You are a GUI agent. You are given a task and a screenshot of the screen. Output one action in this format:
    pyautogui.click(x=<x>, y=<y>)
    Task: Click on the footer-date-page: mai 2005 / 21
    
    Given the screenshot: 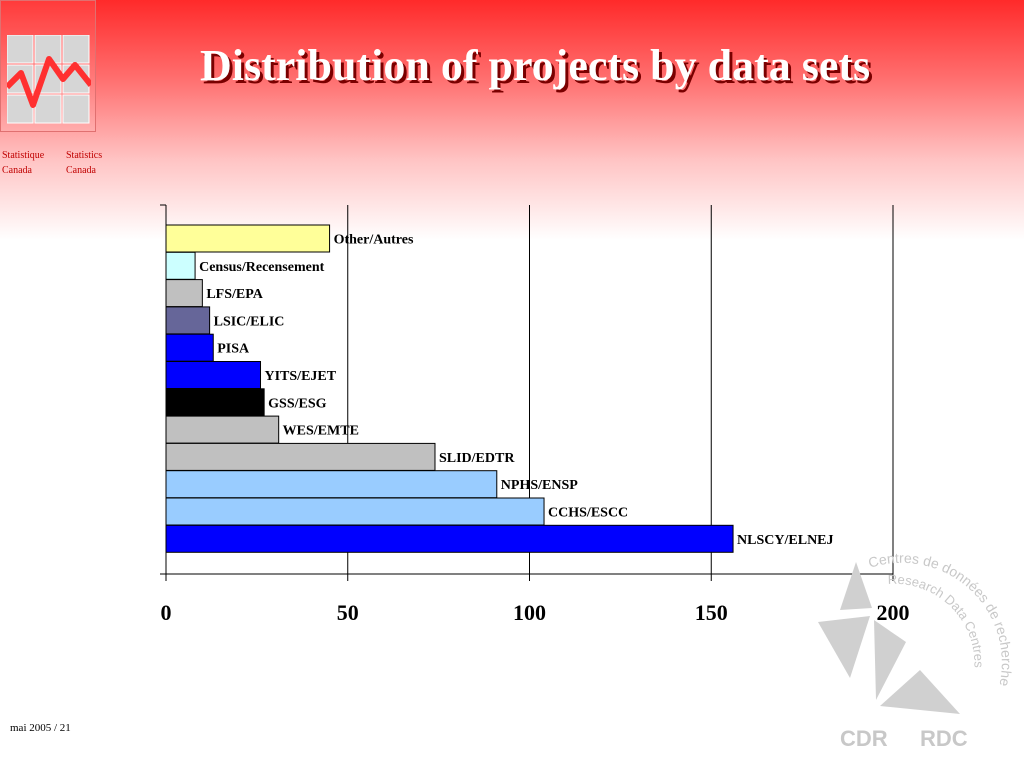 What is the action you would take?
    pyautogui.click(x=40, y=728)
    